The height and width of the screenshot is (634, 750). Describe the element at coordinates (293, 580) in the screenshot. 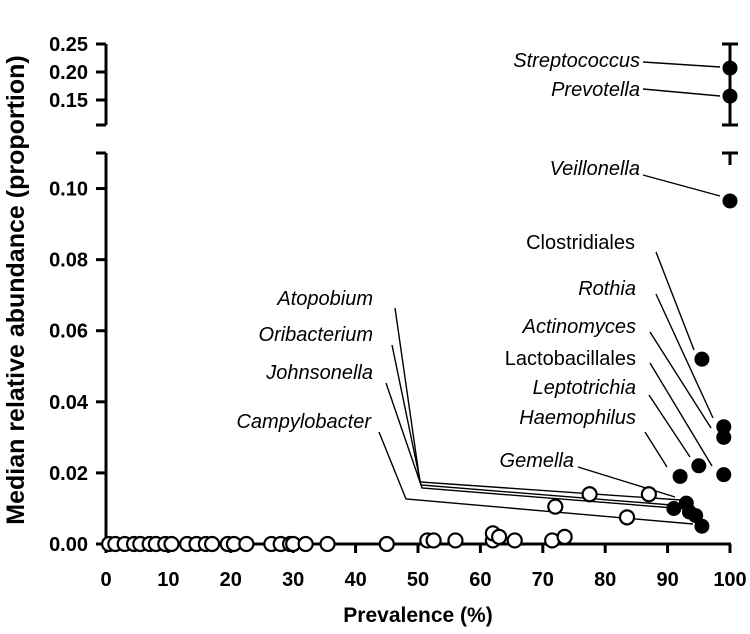

I see `x-tick-label: 30` at that location.